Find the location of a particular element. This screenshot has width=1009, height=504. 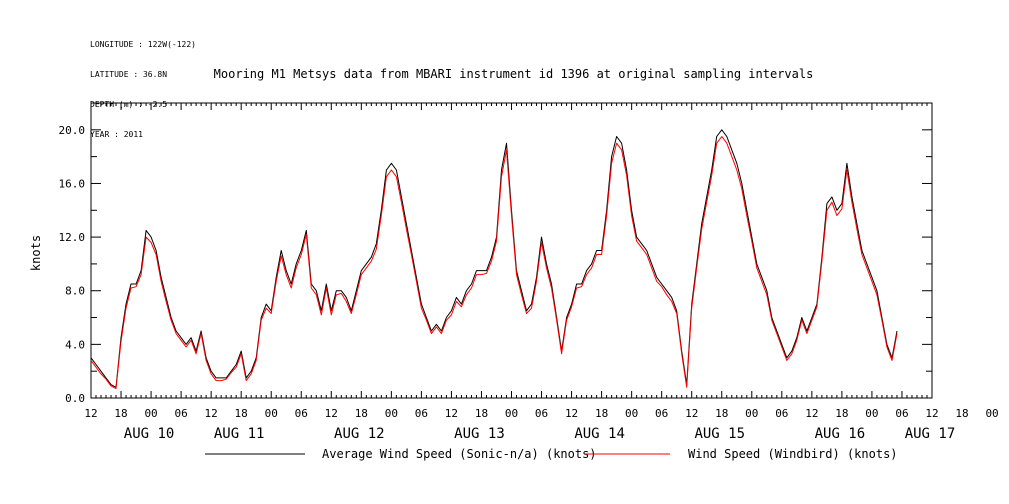

date-label: AUG 14 is located at coordinates (599, 434).